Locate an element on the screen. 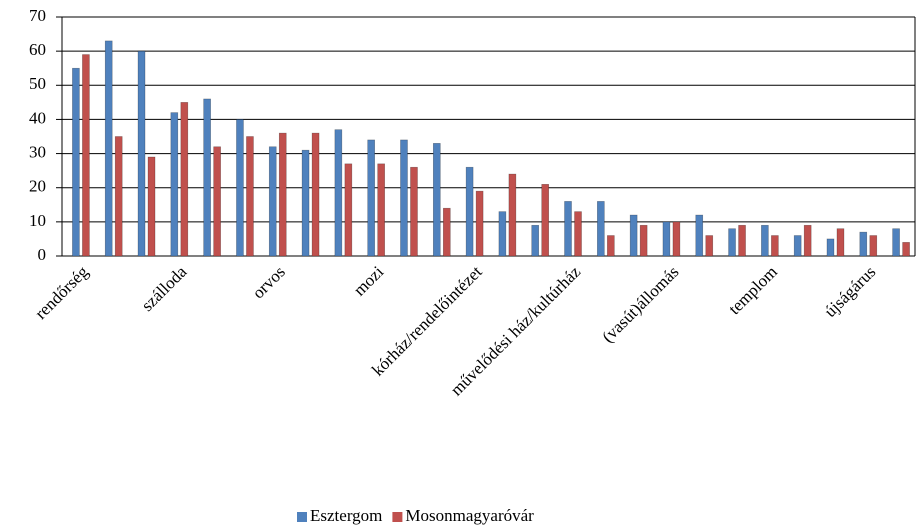 The width and height of the screenshot is (924, 529). legend-label: Mosonmagyaróvár is located at coordinates (469, 515).